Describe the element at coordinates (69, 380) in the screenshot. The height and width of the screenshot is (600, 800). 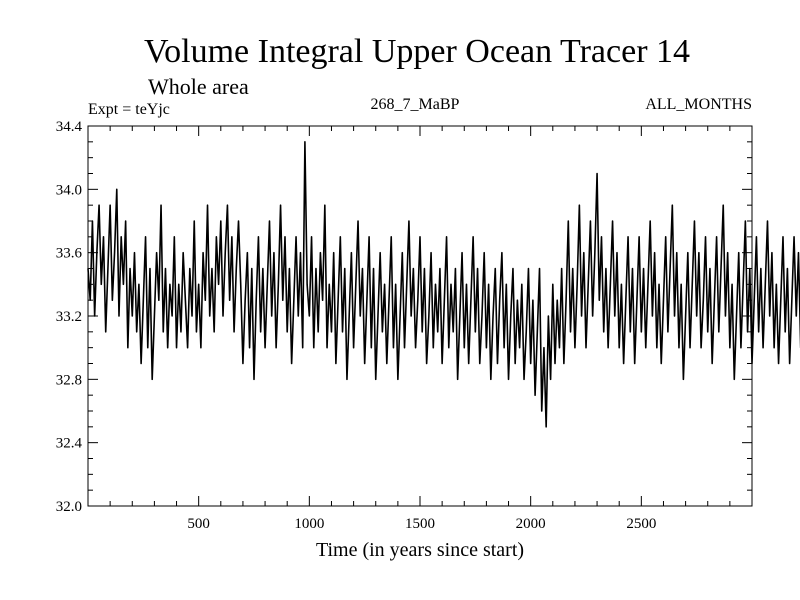
I see `y-tick-label: 32.8` at that location.